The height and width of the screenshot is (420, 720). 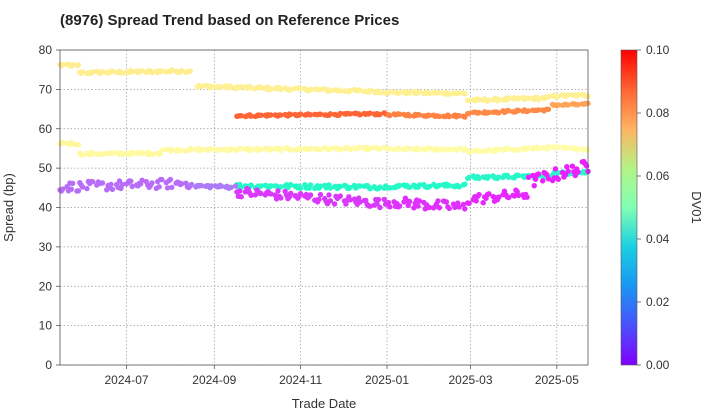 I want to click on x-tick-label: 2025-01, so click(x=387, y=380).